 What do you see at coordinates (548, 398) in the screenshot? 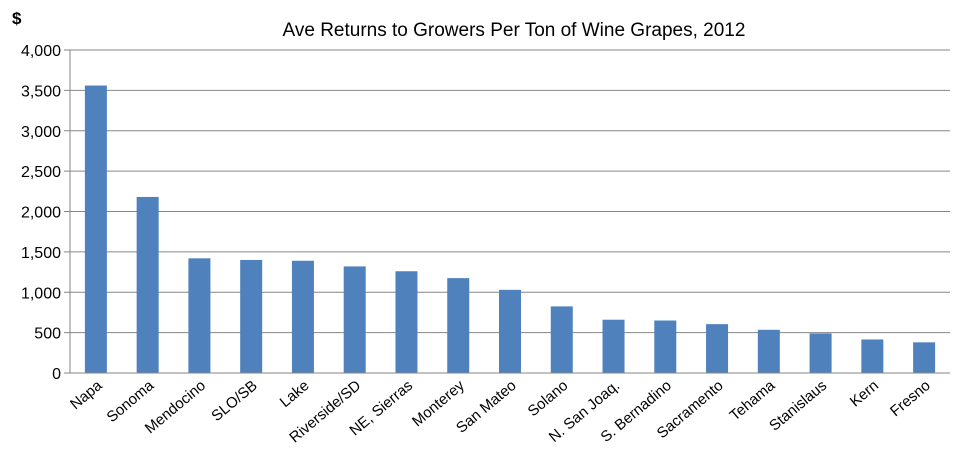
I see `x-tick-label: Solano` at bounding box center [548, 398].